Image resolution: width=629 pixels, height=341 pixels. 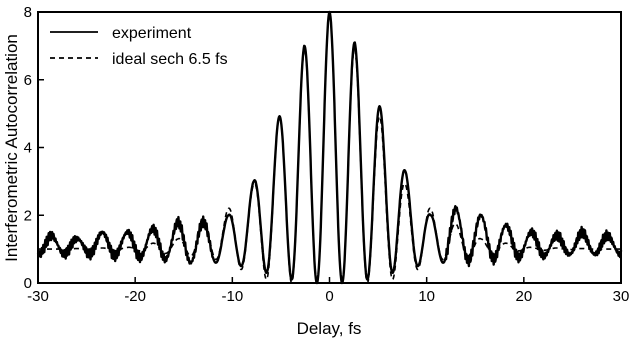 I want to click on legend: experiment ideal sech 6.5 fs, so click(x=139, y=46).